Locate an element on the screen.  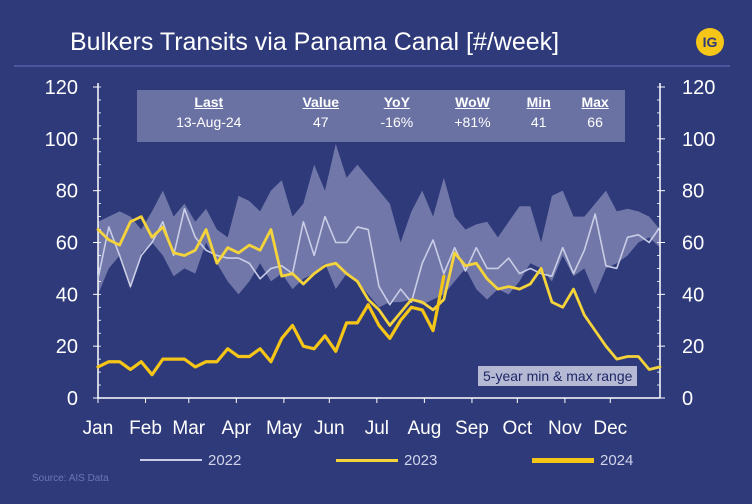
stats-header: Last is located at coordinates (209, 102).